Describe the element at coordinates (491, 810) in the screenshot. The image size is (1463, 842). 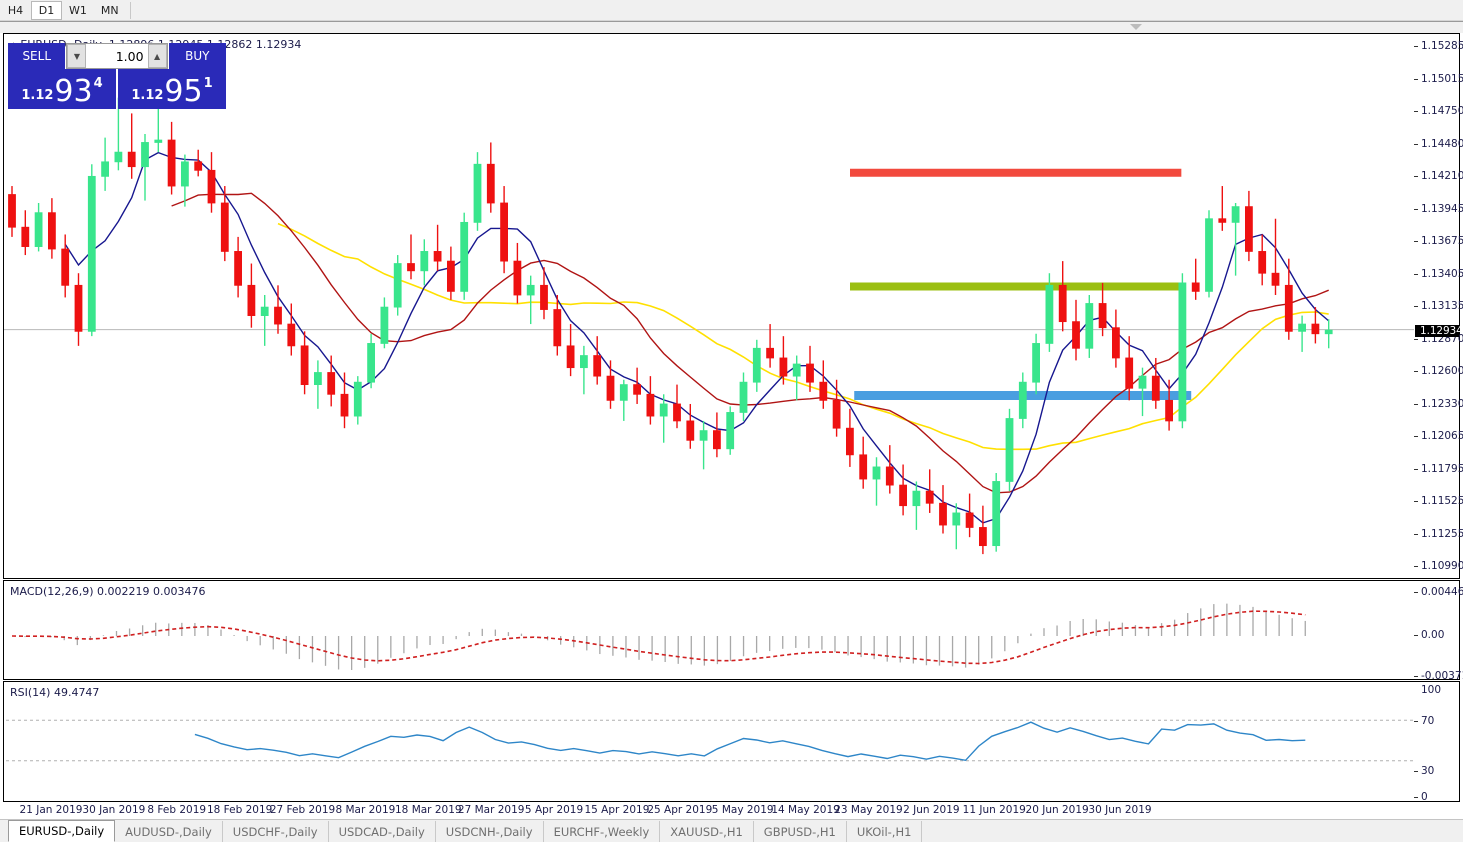
I see `date-axis-tick: 27 Mar 2019` at that location.